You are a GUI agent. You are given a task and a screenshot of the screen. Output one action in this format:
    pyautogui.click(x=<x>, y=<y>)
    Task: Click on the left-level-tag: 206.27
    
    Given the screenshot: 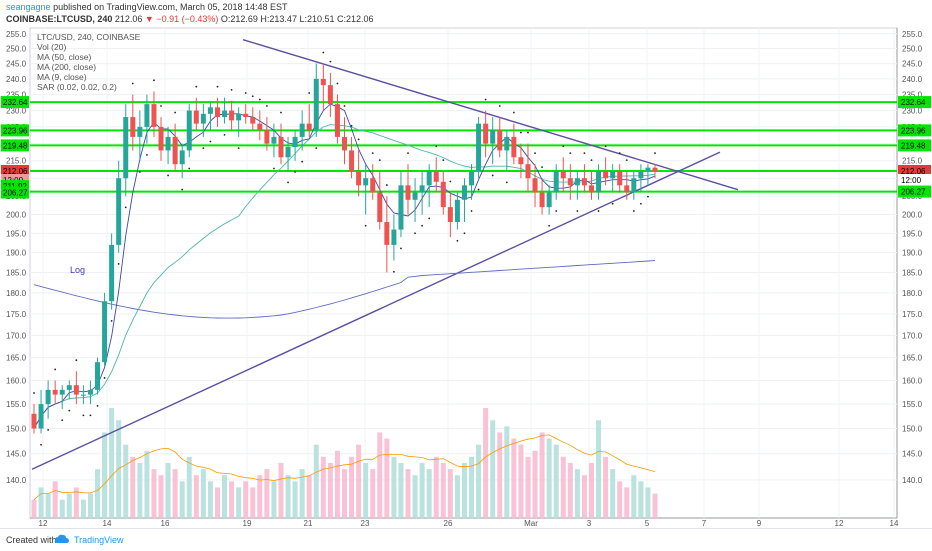 What is the action you would take?
    pyautogui.click(x=15, y=193)
    